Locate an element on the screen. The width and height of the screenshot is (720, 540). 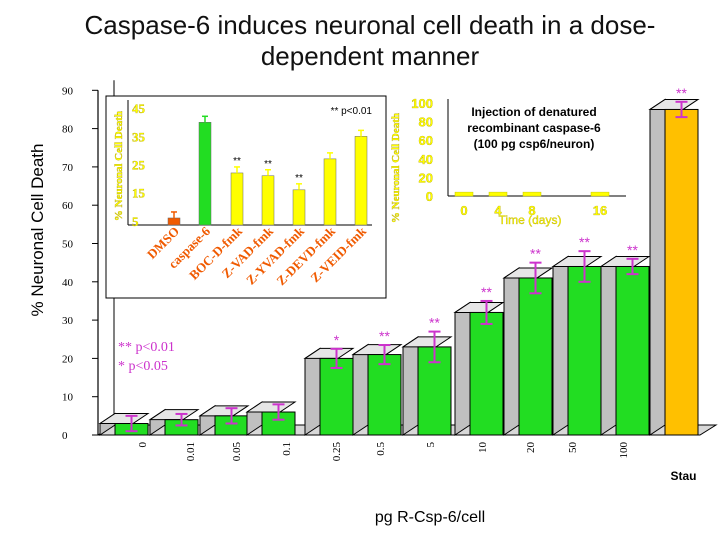
inset2-y-tick-label: 40 is located at coordinates (426, 159).